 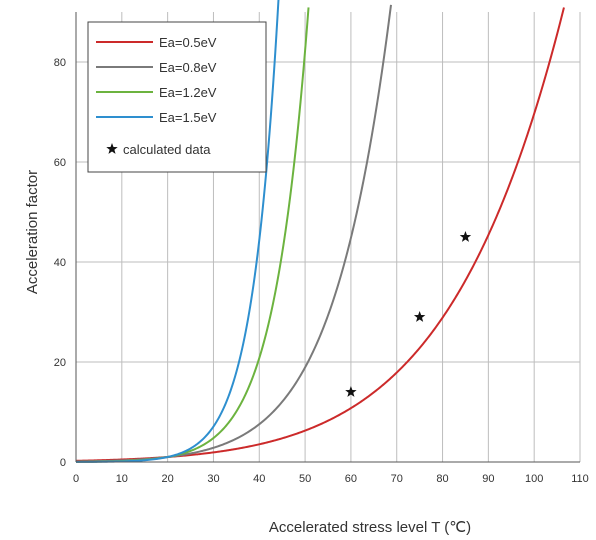 I want to click on x-tick-label: 80, so click(x=442, y=479).